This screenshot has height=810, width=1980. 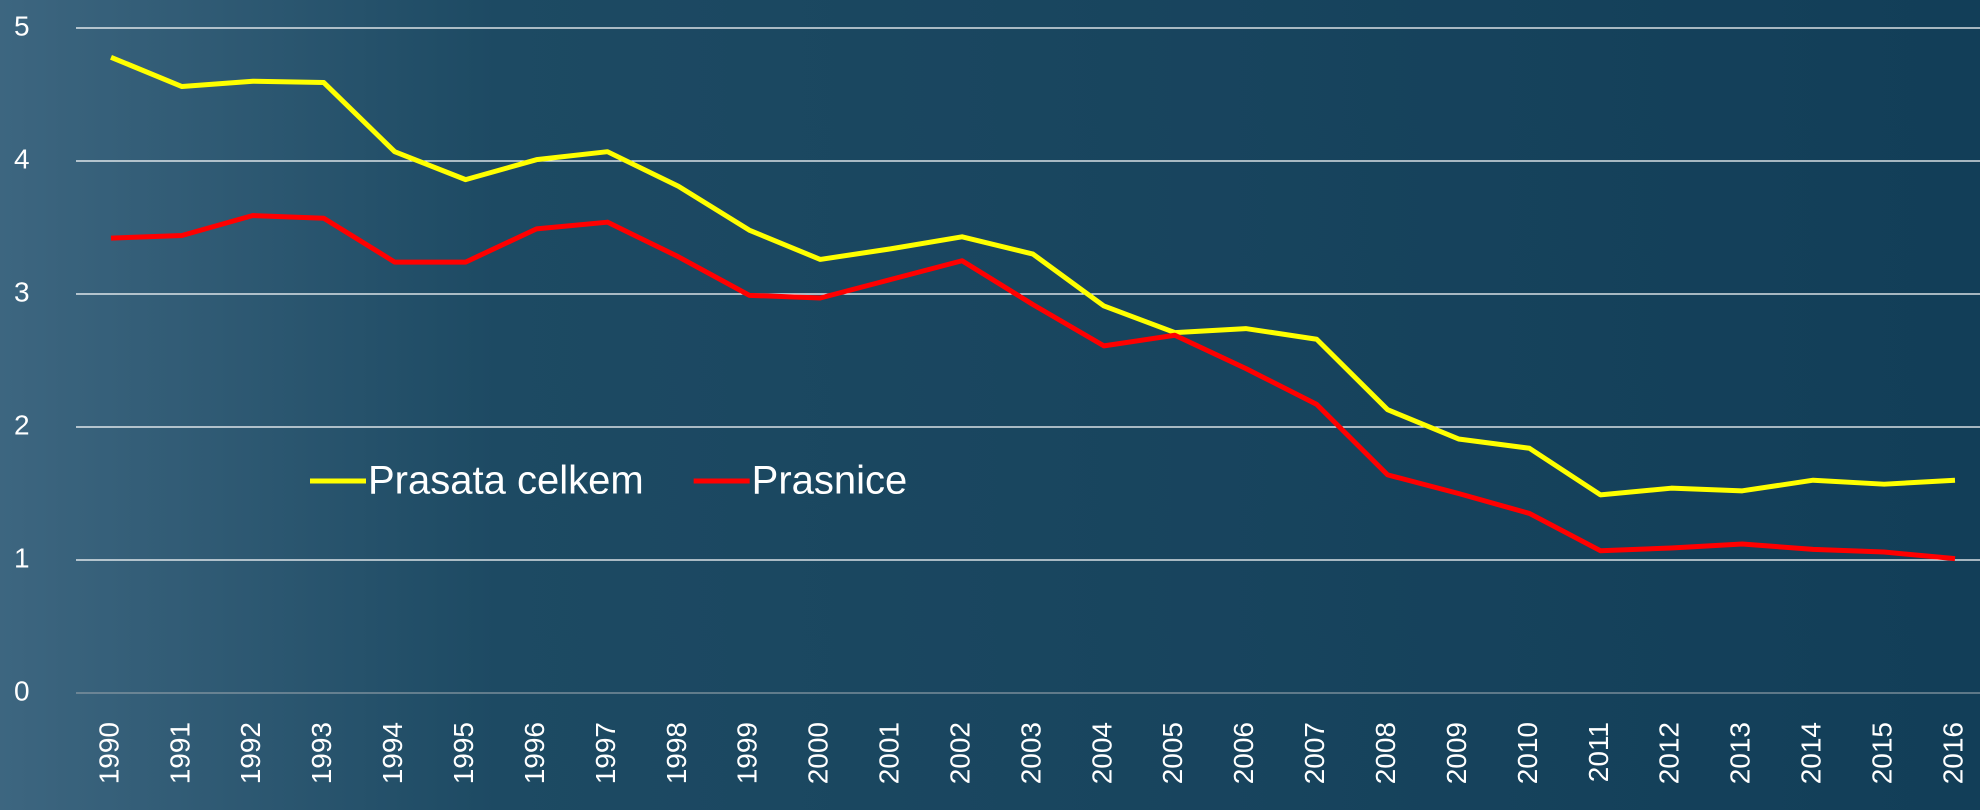 I want to click on x-tick-label: 1999, so click(x=747, y=753).